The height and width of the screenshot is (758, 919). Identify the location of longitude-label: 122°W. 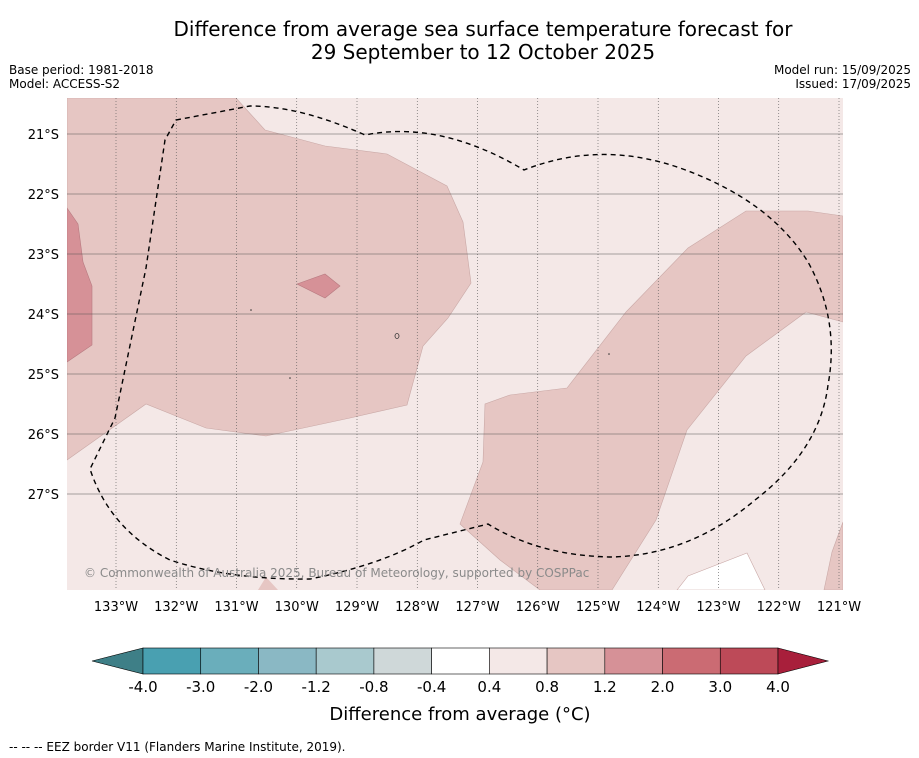
(779, 607).